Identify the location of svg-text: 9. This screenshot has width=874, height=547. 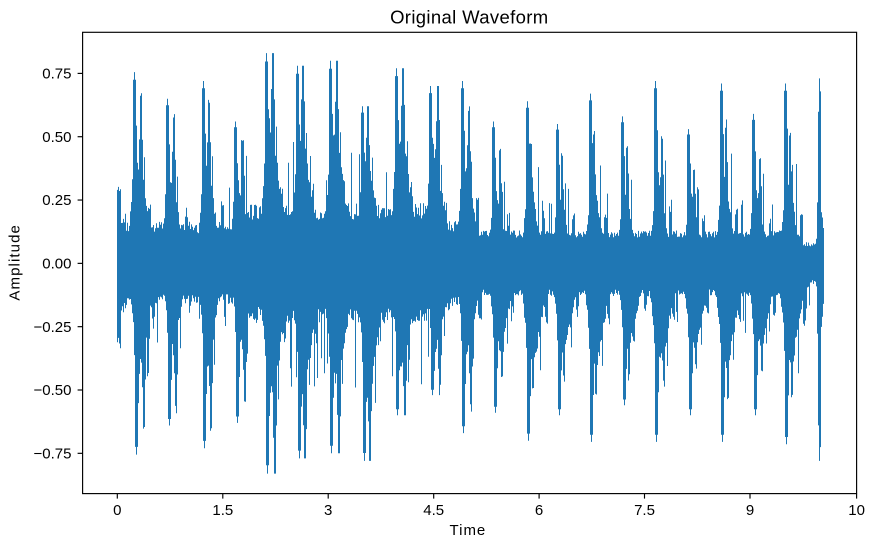
(750, 510).